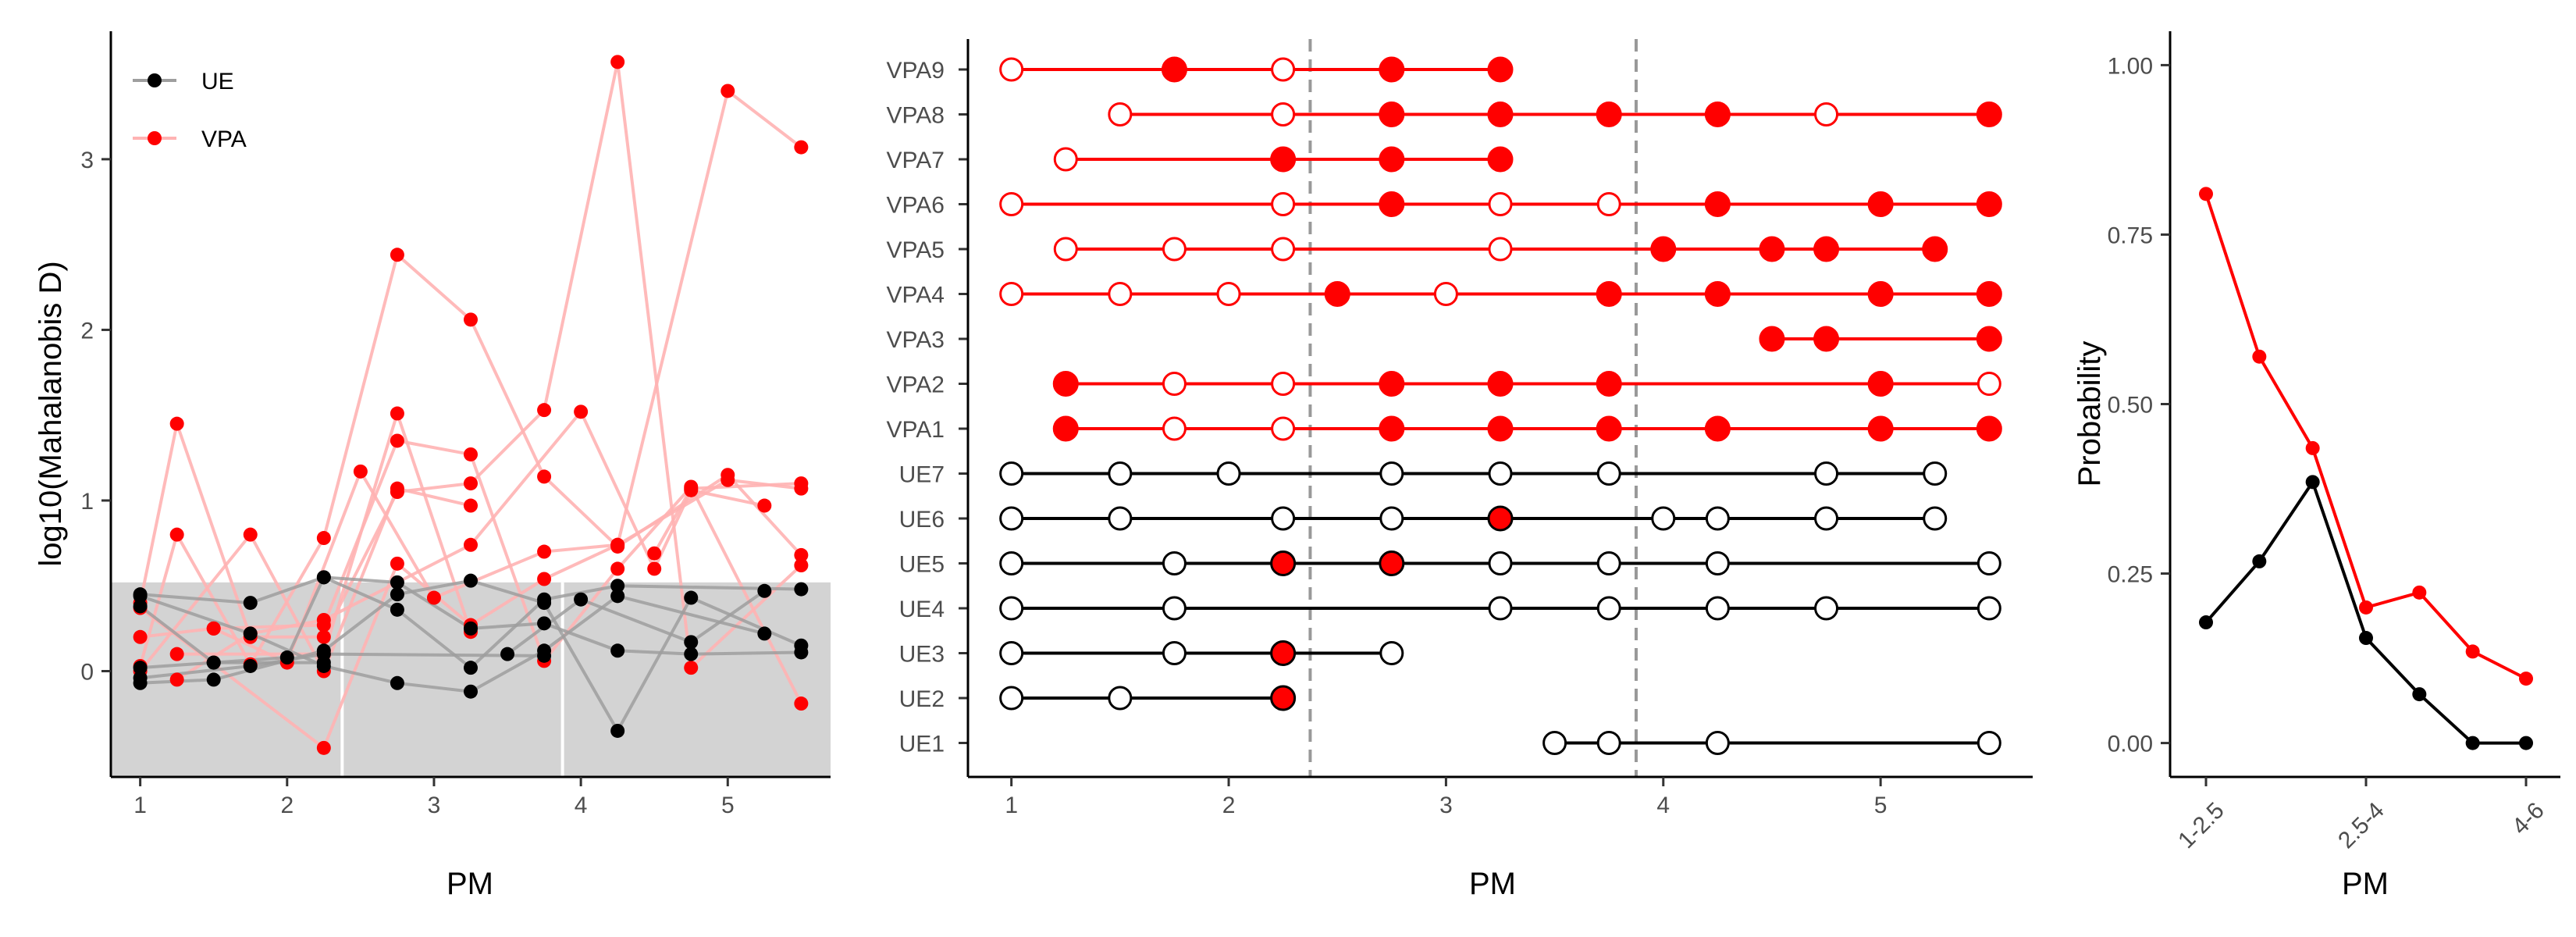 This screenshot has width=2576, height=937. Describe the element at coordinates (1011, 805) in the screenshot. I see `p2-x-tick-label-1: 1` at that location.